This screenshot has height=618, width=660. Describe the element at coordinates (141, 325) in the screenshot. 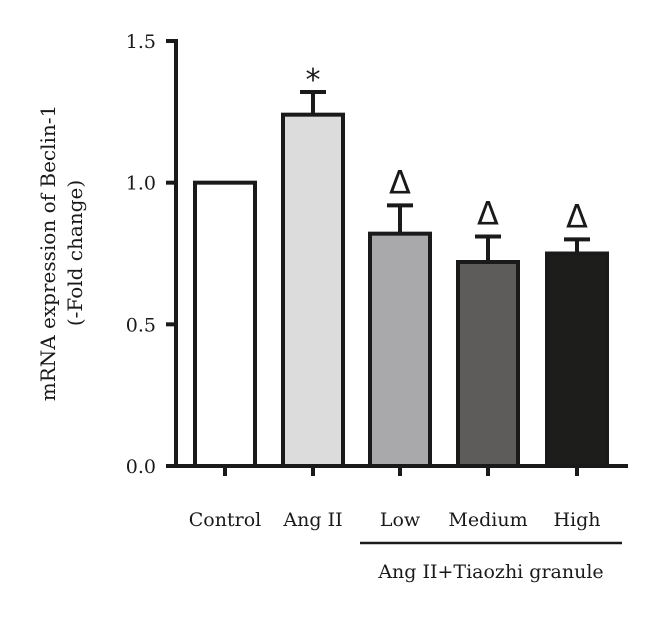

I see `y-tick-label: 0.5` at that location.